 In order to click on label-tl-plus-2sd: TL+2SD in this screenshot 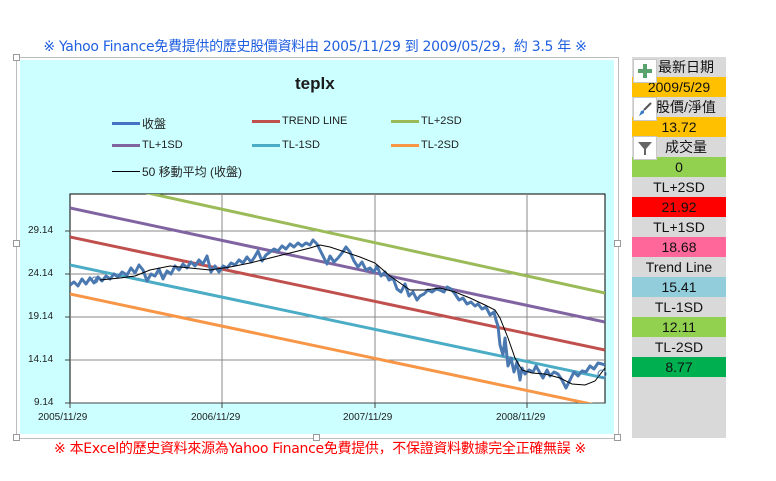, I will do `click(679, 187)`.